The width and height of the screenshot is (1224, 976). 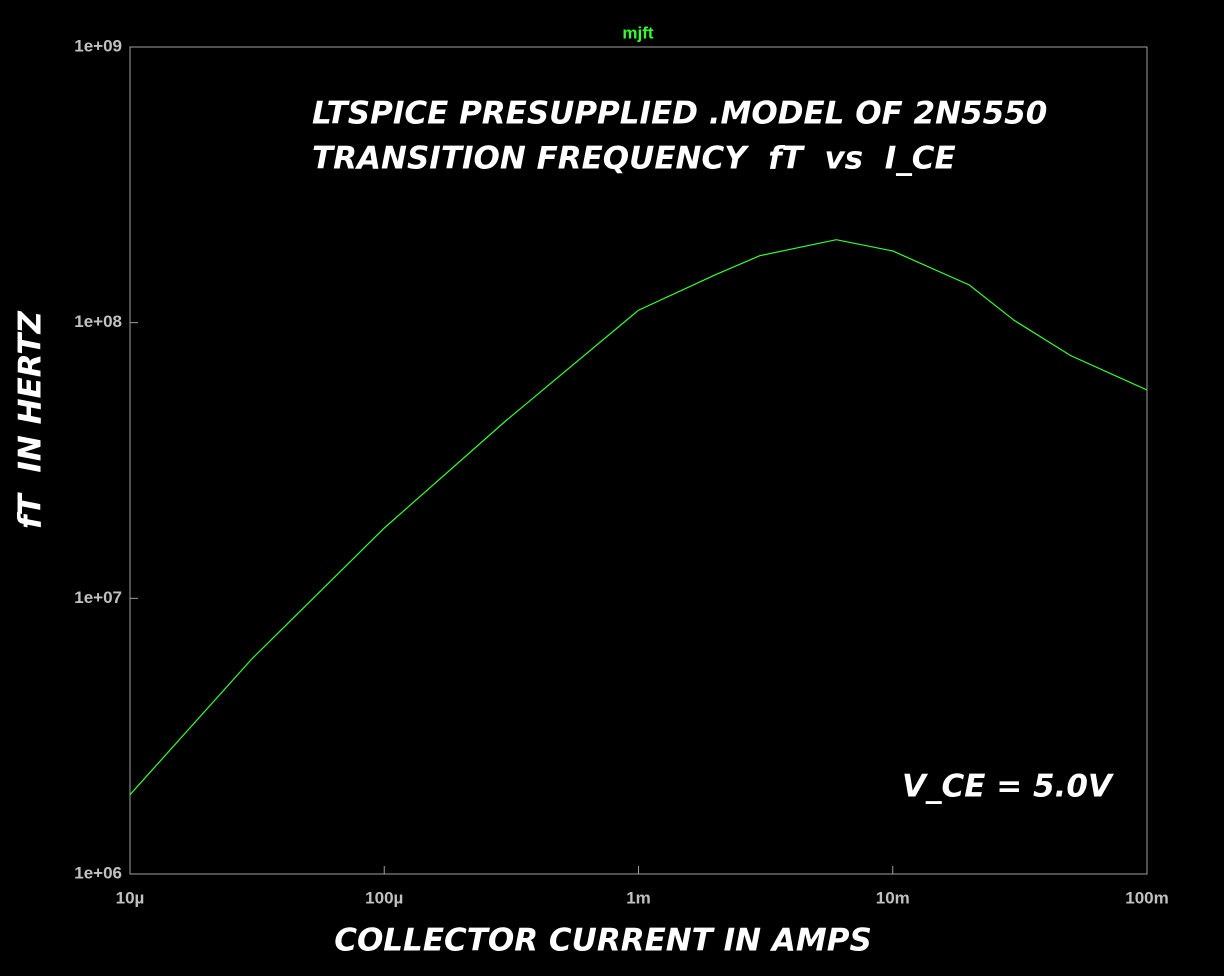 I want to click on y-tick-label: 1e+07, so click(x=98, y=597).